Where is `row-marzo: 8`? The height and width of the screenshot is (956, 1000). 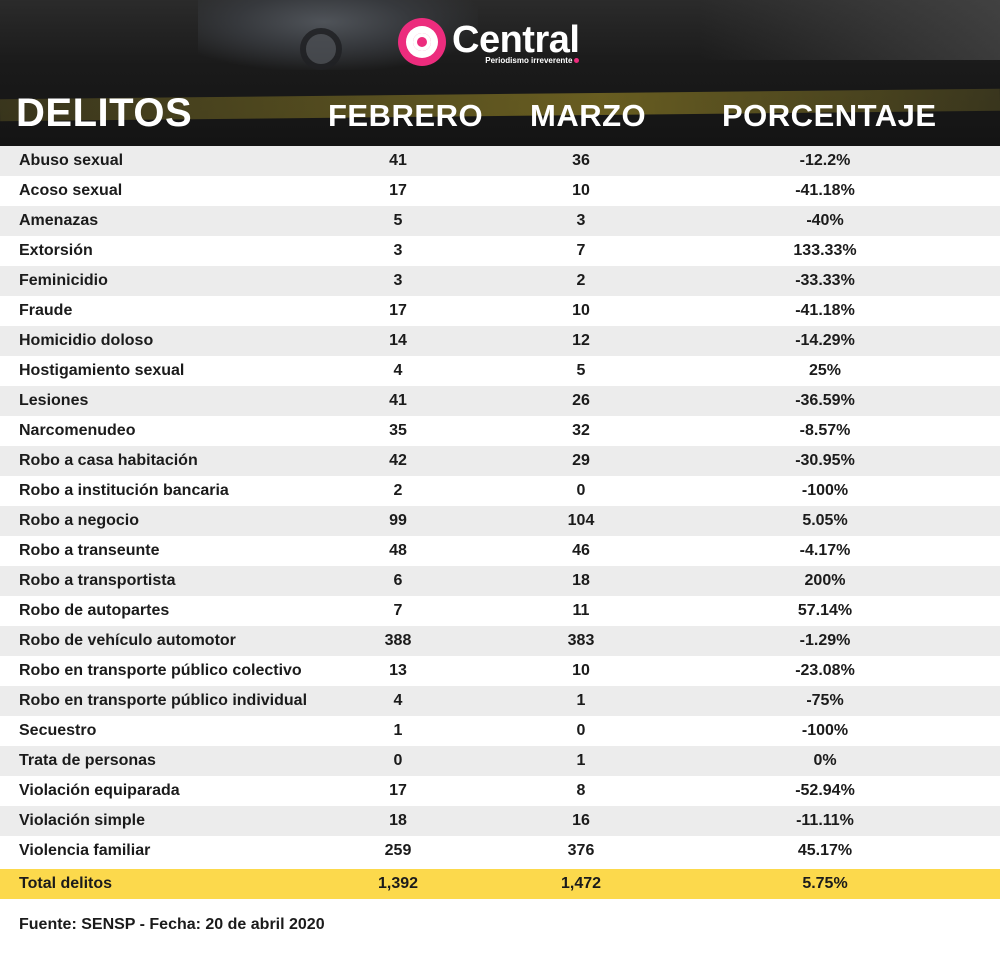 row-marzo: 8 is located at coordinates (581, 790).